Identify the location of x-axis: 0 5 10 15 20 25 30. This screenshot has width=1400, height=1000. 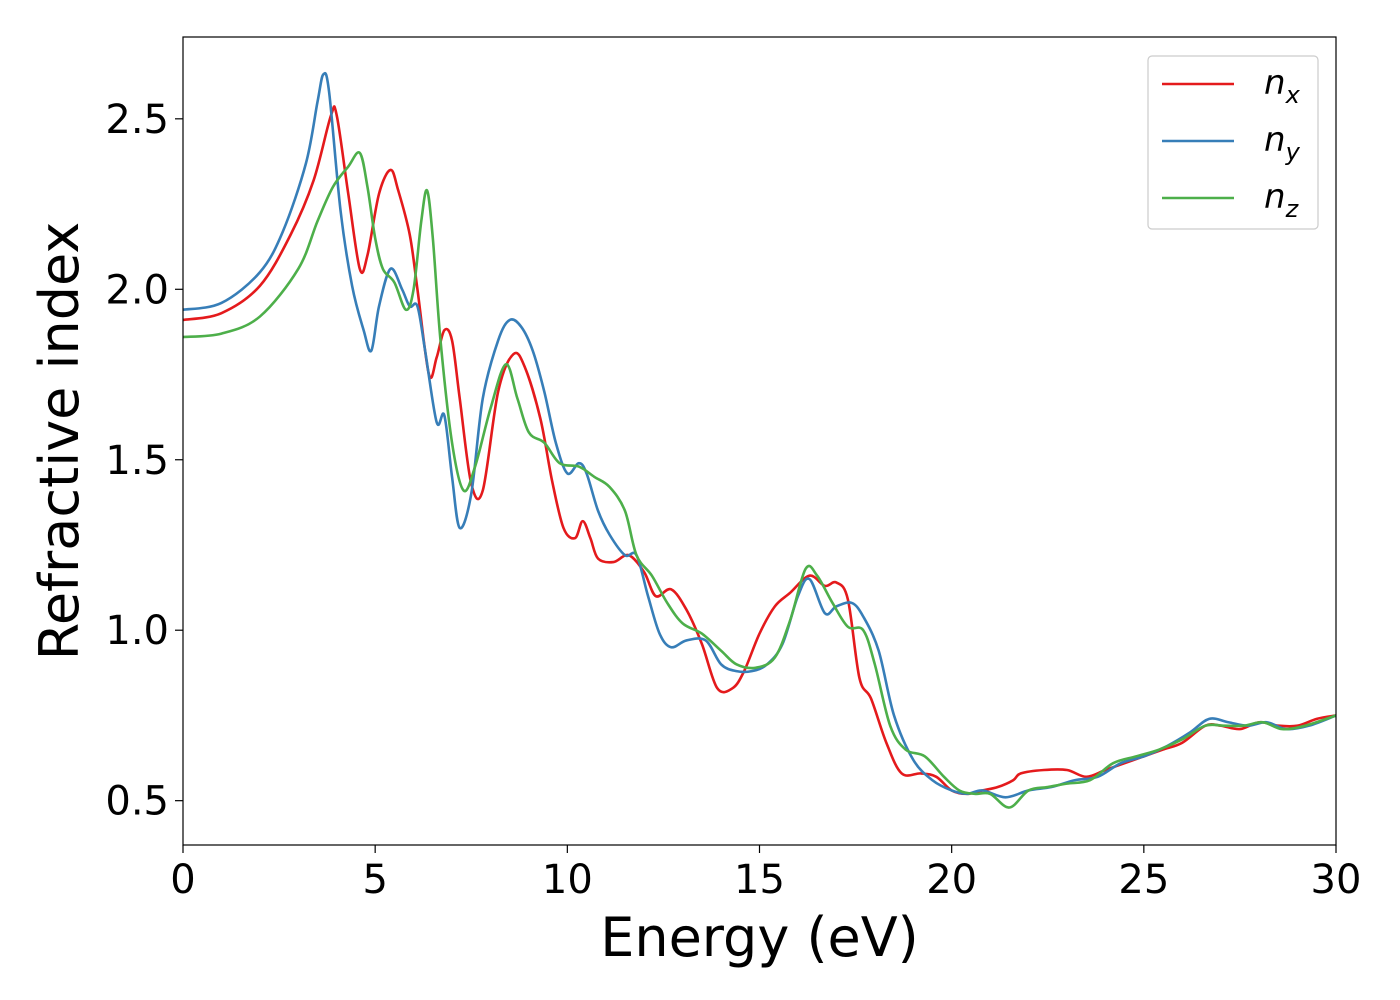
(765, 874).